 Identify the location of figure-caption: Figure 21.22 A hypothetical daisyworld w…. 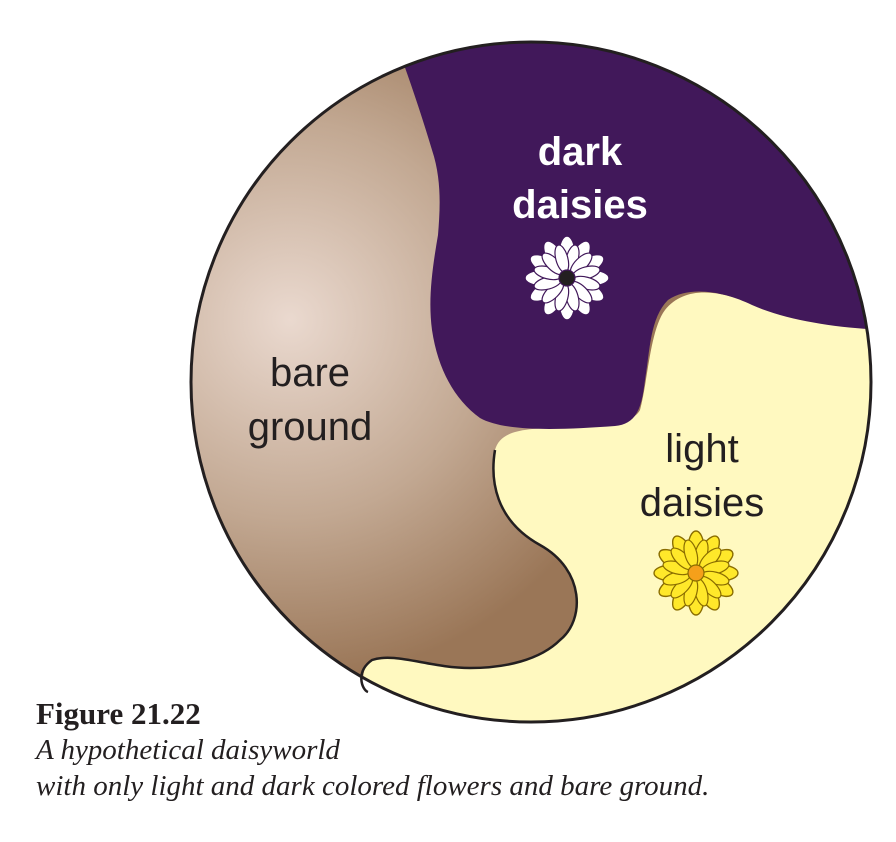
(372, 750).